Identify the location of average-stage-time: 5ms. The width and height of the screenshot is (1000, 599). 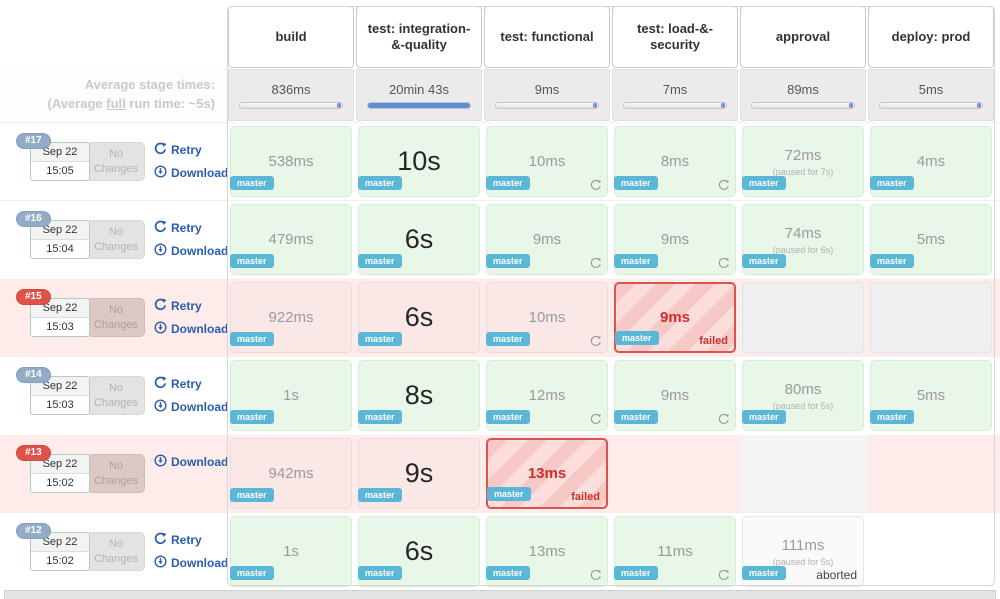
(931, 89).